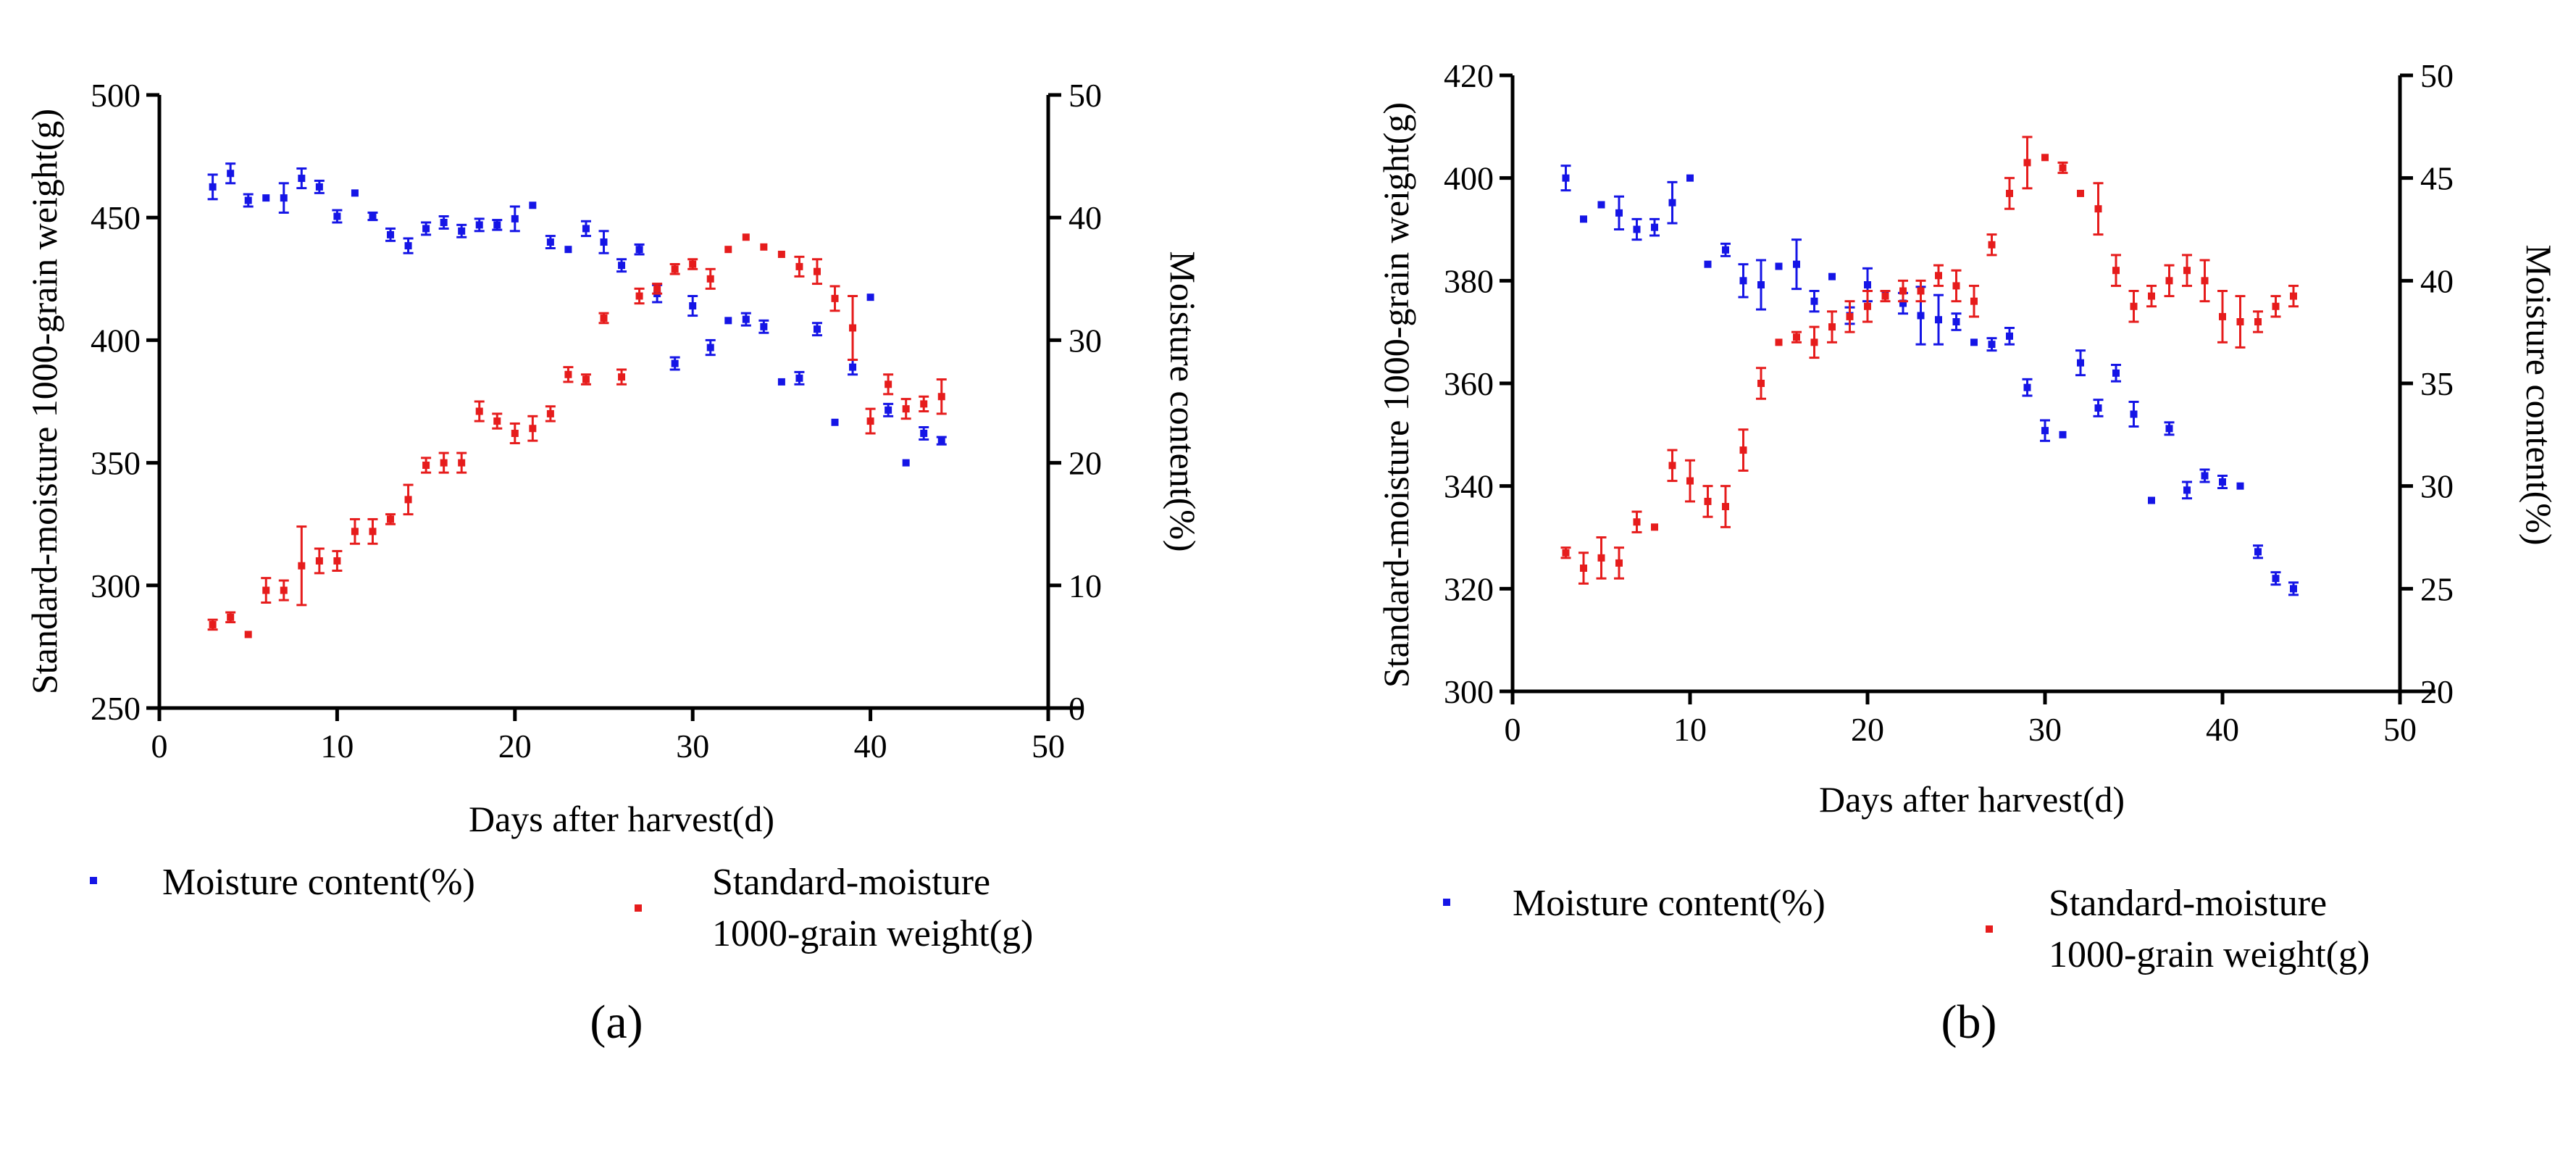 The height and width of the screenshot is (1153, 2576). Describe the element at coordinates (1085, 585) in the screenshot. I see `panel-a-right-y-tick-label: 10` at that location.